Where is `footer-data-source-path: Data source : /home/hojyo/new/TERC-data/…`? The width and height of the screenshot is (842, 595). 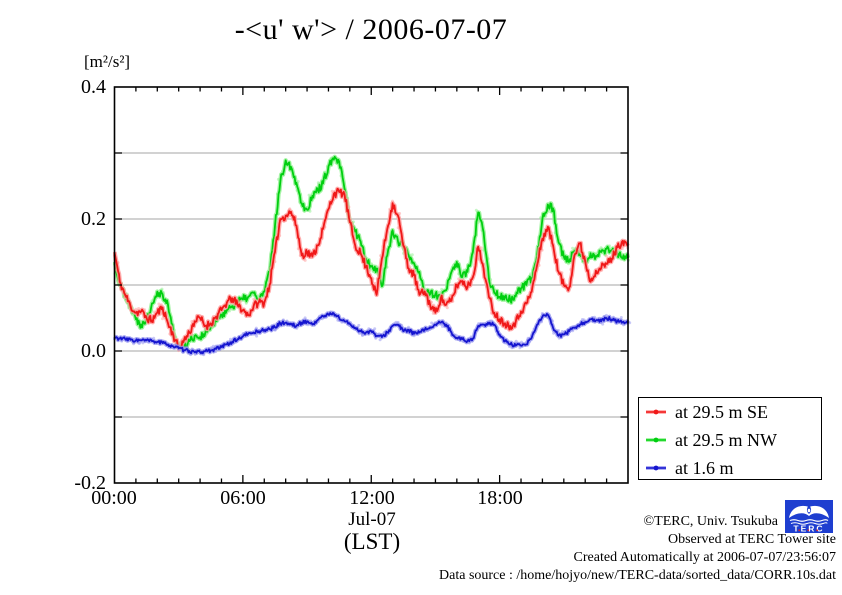
footer-data-source-path: Data source : /home/hojyo/new/TERC-data/… is located at coordinates (637, 575).